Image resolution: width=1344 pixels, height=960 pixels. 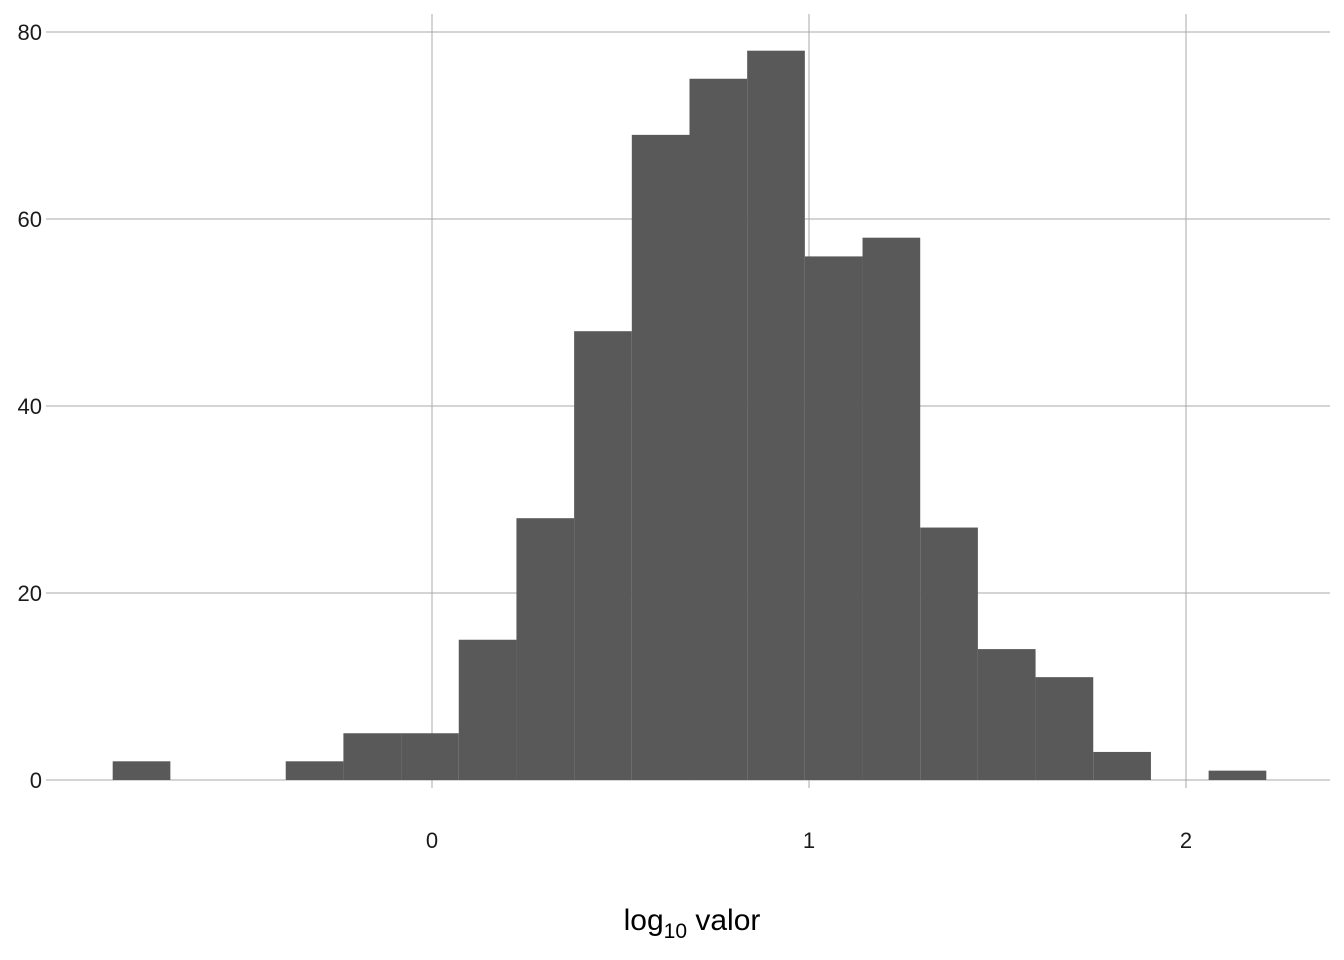 I want to click on x-axis-ticks: 0 1 2, so click(x=809, y=816).